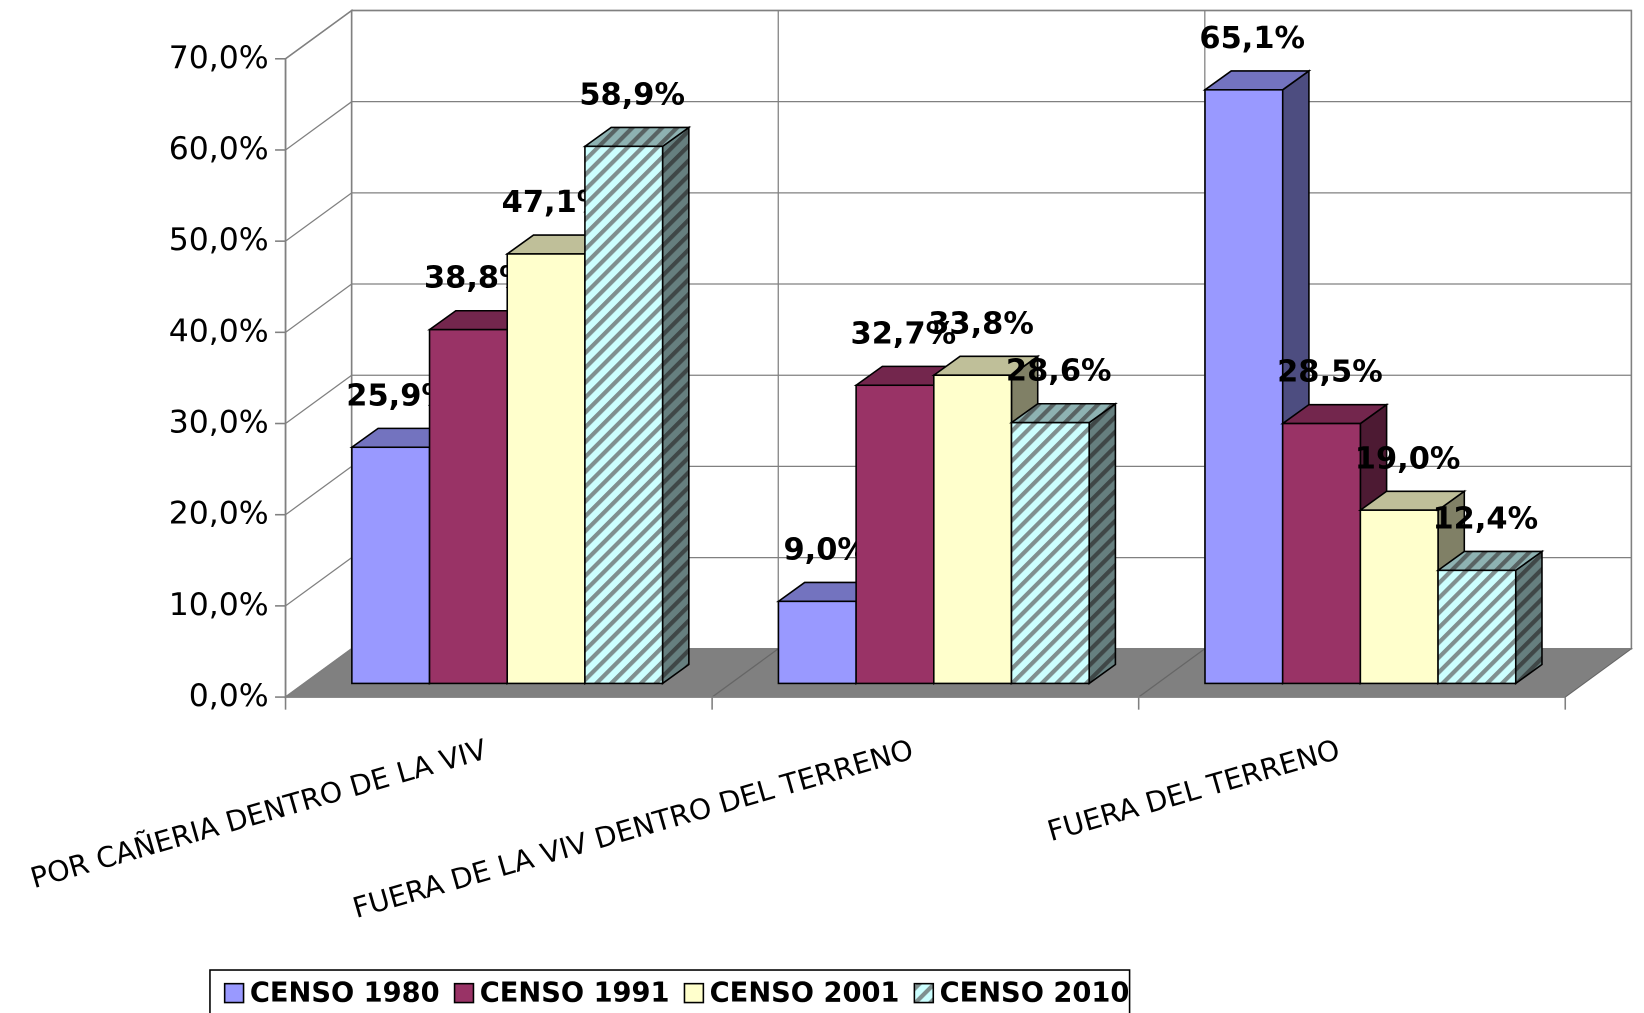 The width and height of the screenshot is (1644, 1013). What do you see at coordinates (632, 94) in the screenshot?
I see `value-label: 58,9%` at bounding box center [632, 94].